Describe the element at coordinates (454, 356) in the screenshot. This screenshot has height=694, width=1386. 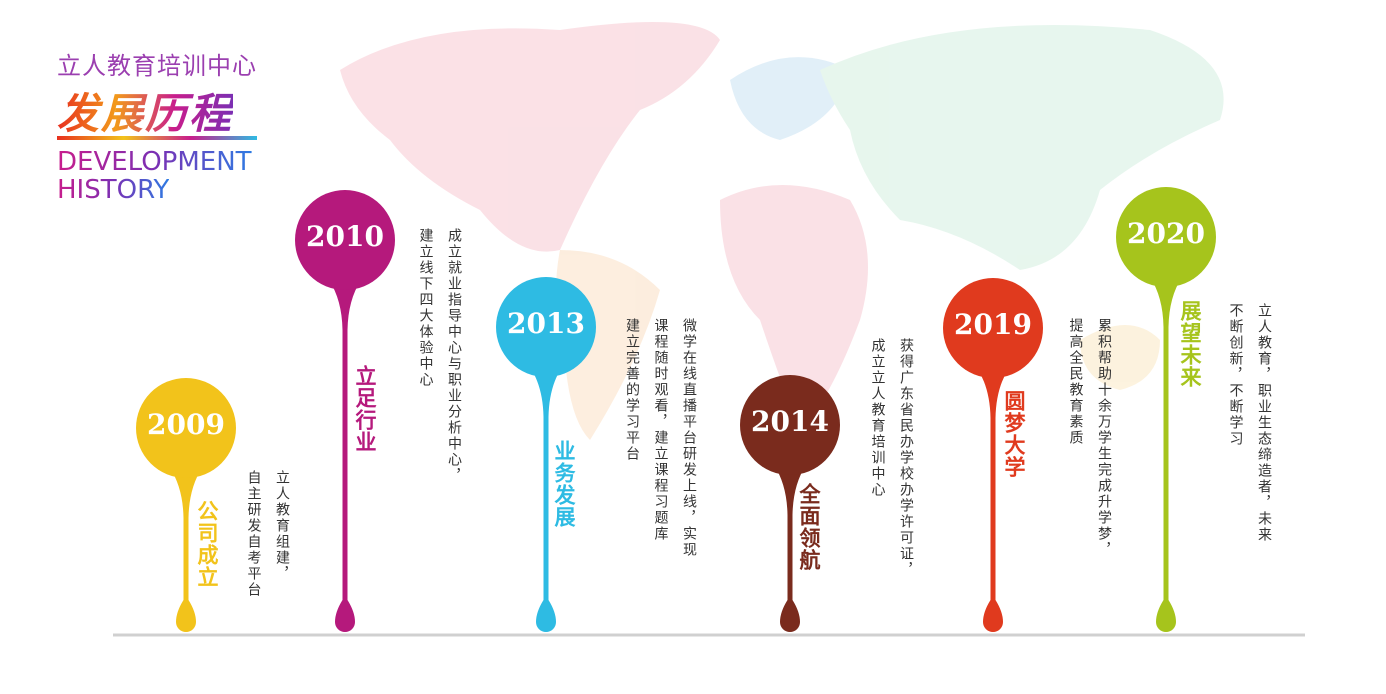
I see `milestone-description: 成立就业指导中心与职业分析中心，` at that location.